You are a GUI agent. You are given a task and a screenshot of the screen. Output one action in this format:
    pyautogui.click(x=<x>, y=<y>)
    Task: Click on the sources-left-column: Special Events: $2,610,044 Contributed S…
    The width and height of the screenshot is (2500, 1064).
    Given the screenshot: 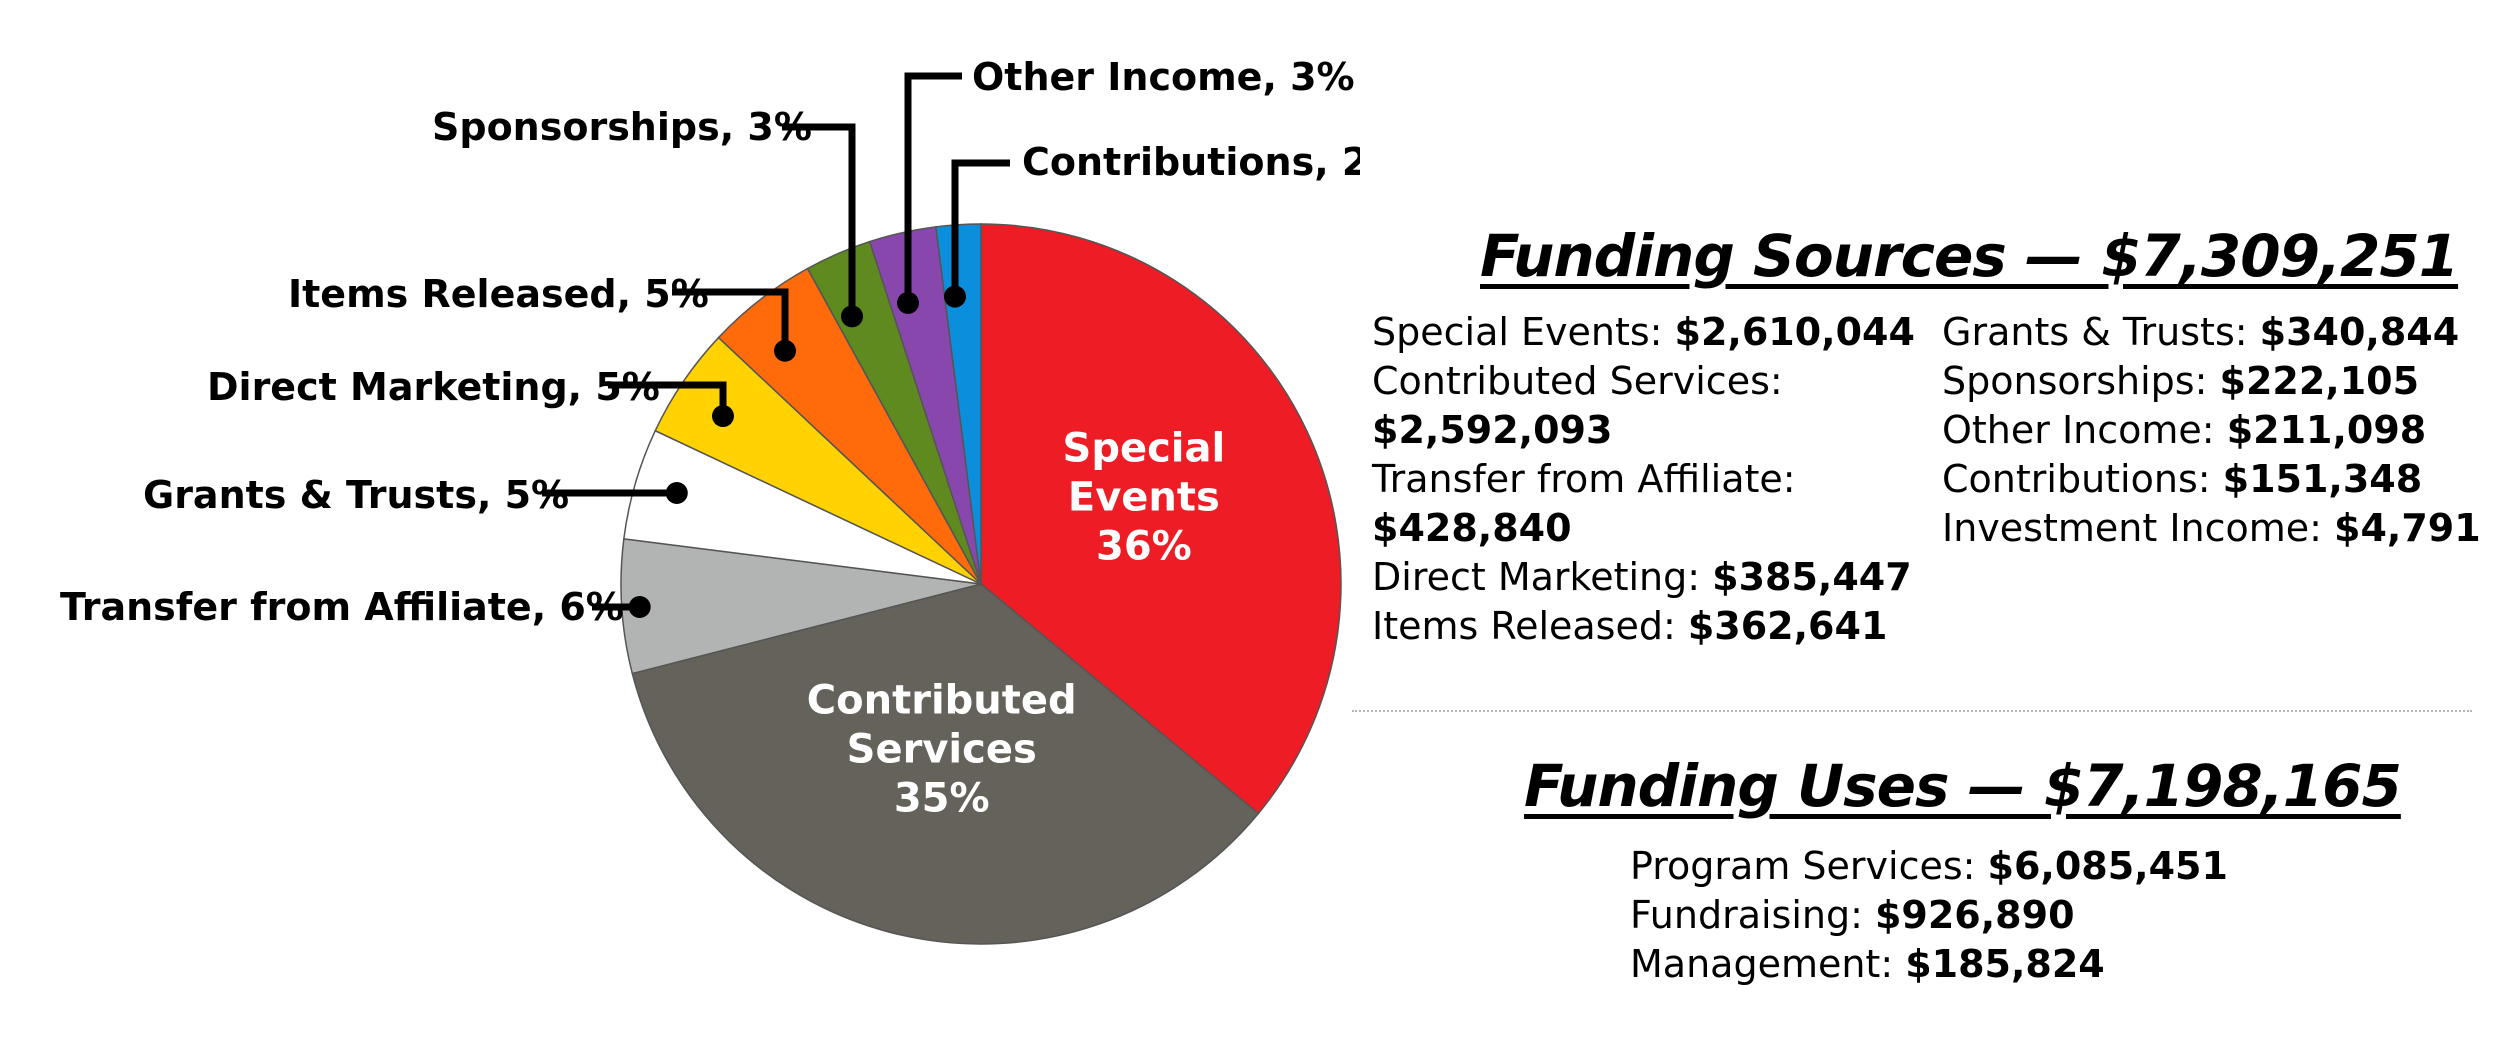 What is the action you would take?
    pyautogui.click(x=1643, y=479)
    